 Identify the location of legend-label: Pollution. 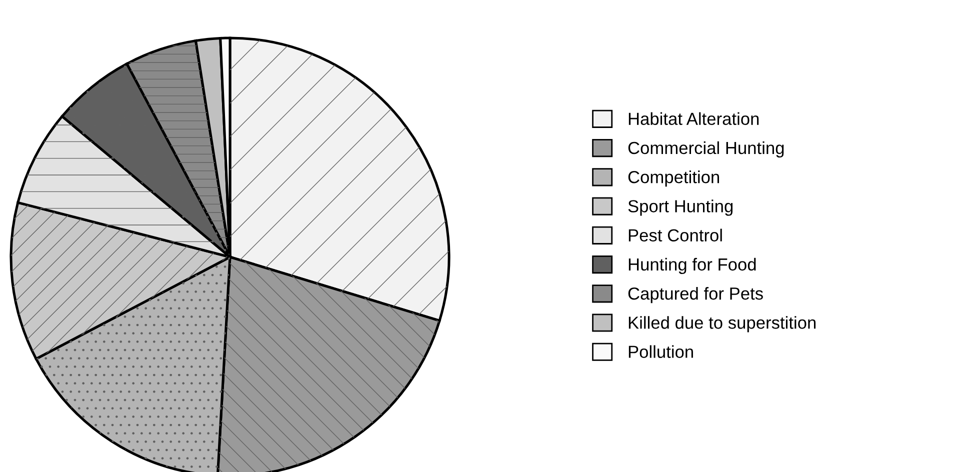
(660, 351).